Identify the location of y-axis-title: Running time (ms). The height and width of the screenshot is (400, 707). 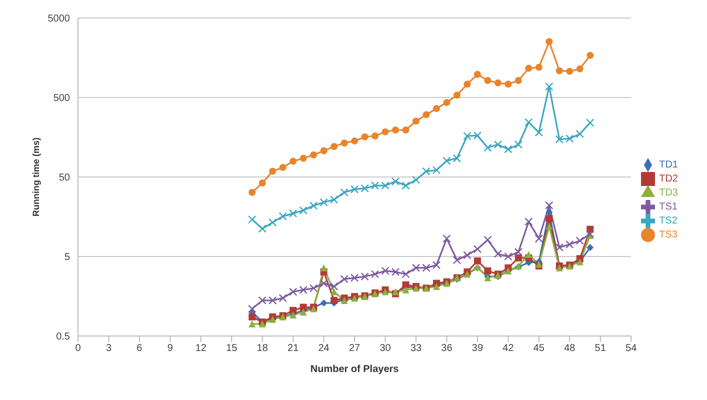
(36, 177).